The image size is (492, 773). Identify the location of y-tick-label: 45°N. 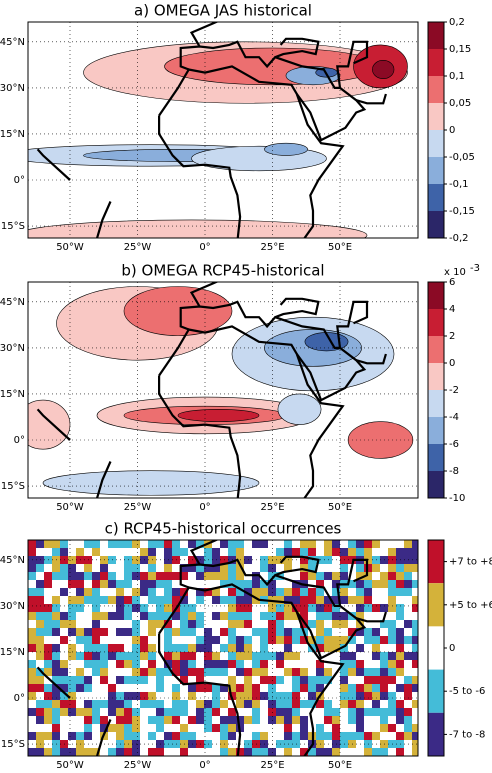
(12, 560).